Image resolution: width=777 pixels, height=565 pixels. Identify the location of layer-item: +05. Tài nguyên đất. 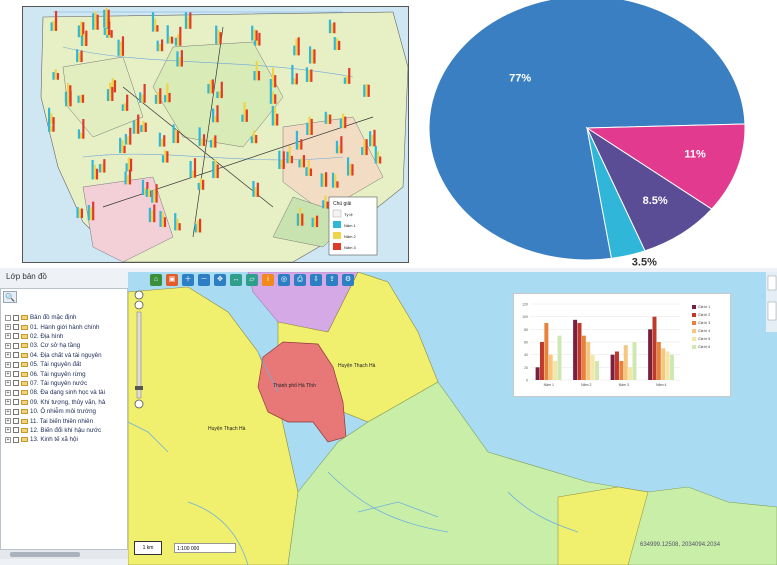
(43, 364).